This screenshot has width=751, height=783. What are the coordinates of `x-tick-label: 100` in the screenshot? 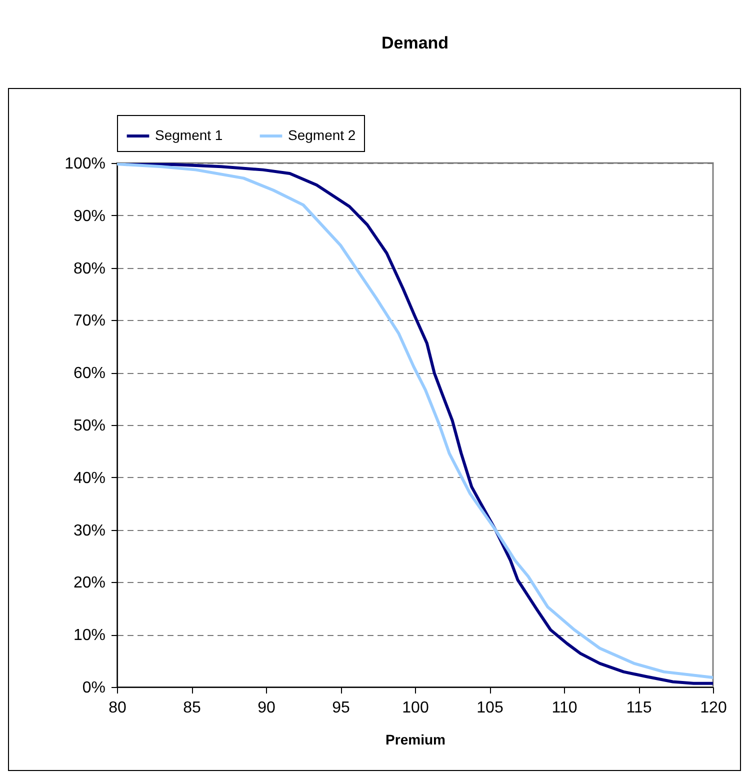 It's located at (415, 708).